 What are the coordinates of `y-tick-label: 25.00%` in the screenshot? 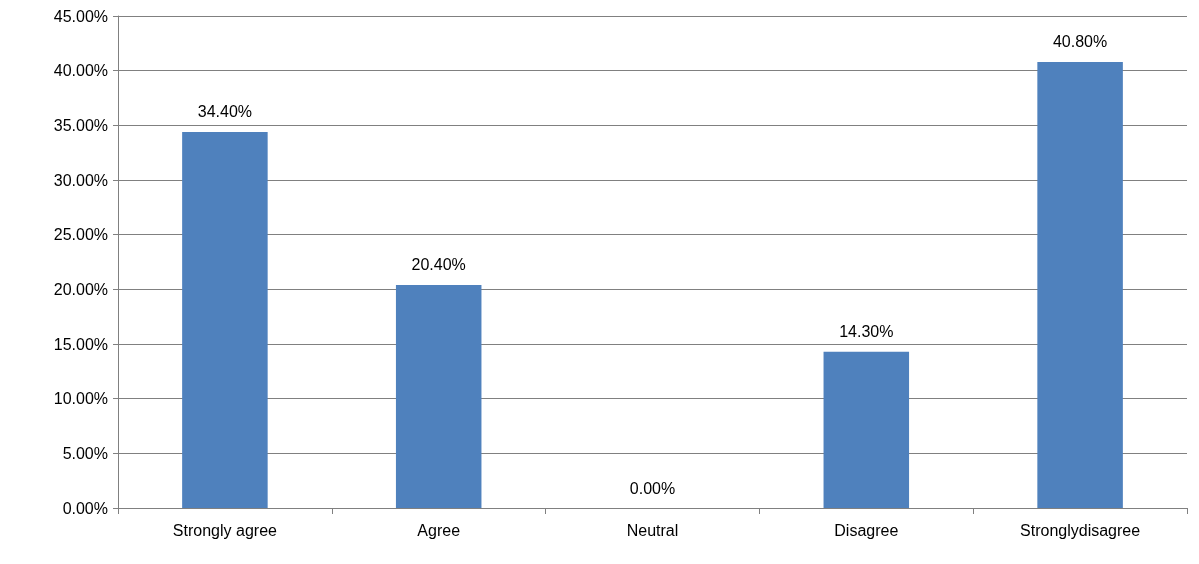 It's located at (80, 235).